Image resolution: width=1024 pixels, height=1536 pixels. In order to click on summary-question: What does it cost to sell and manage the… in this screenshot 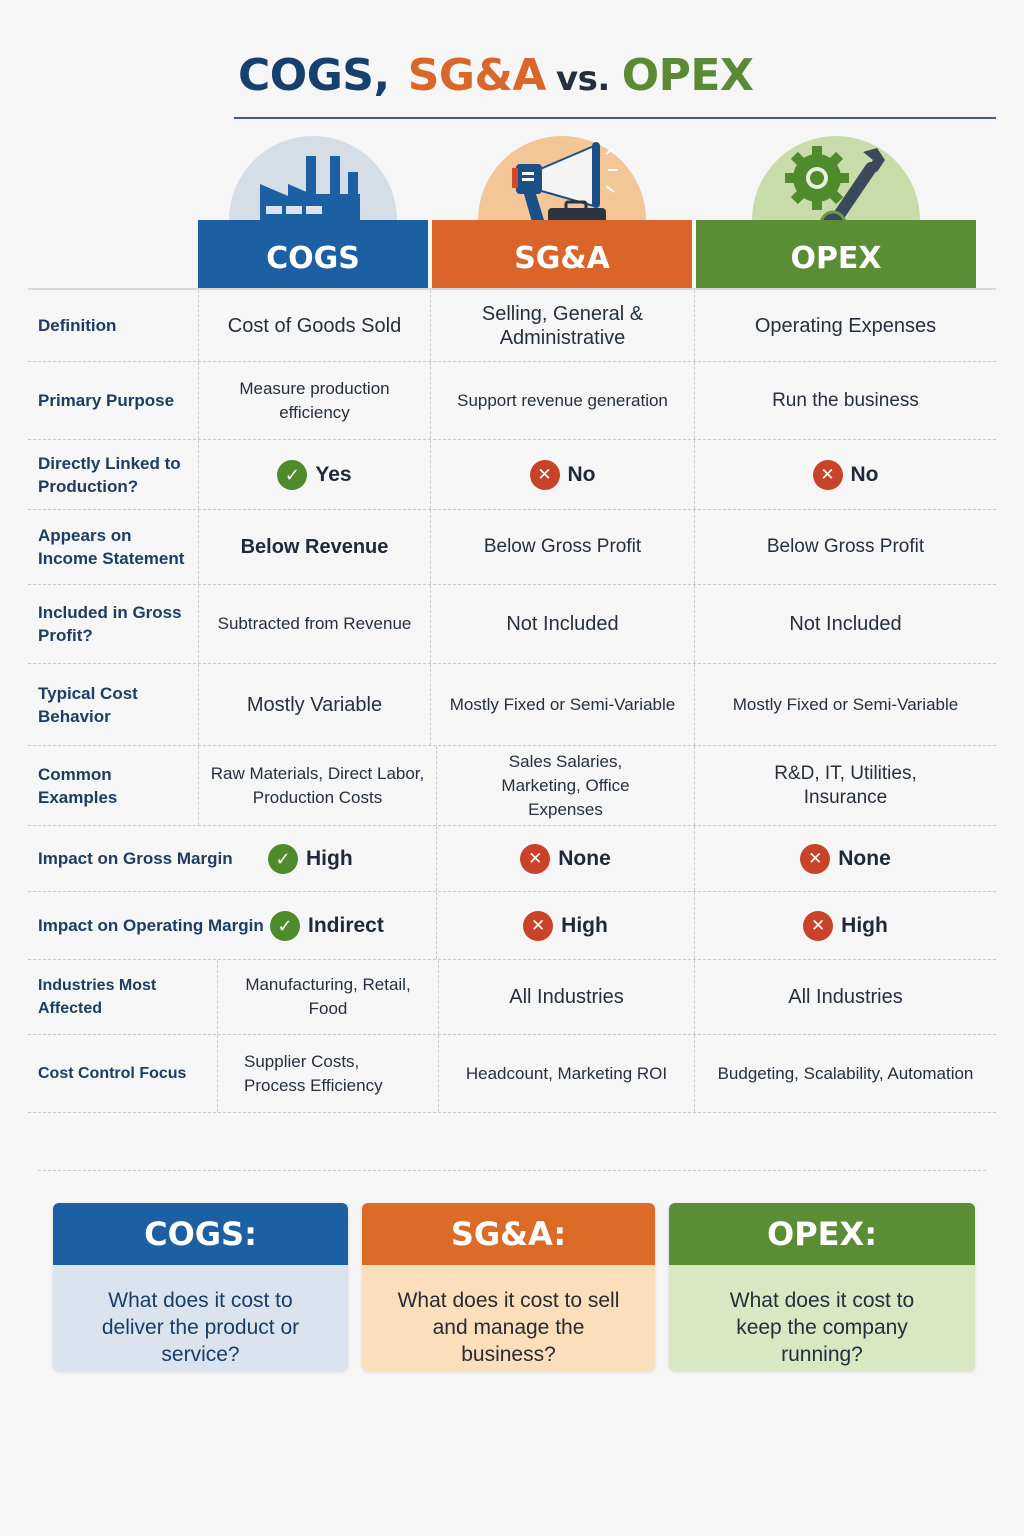, I will do `click(508, 1327)`.